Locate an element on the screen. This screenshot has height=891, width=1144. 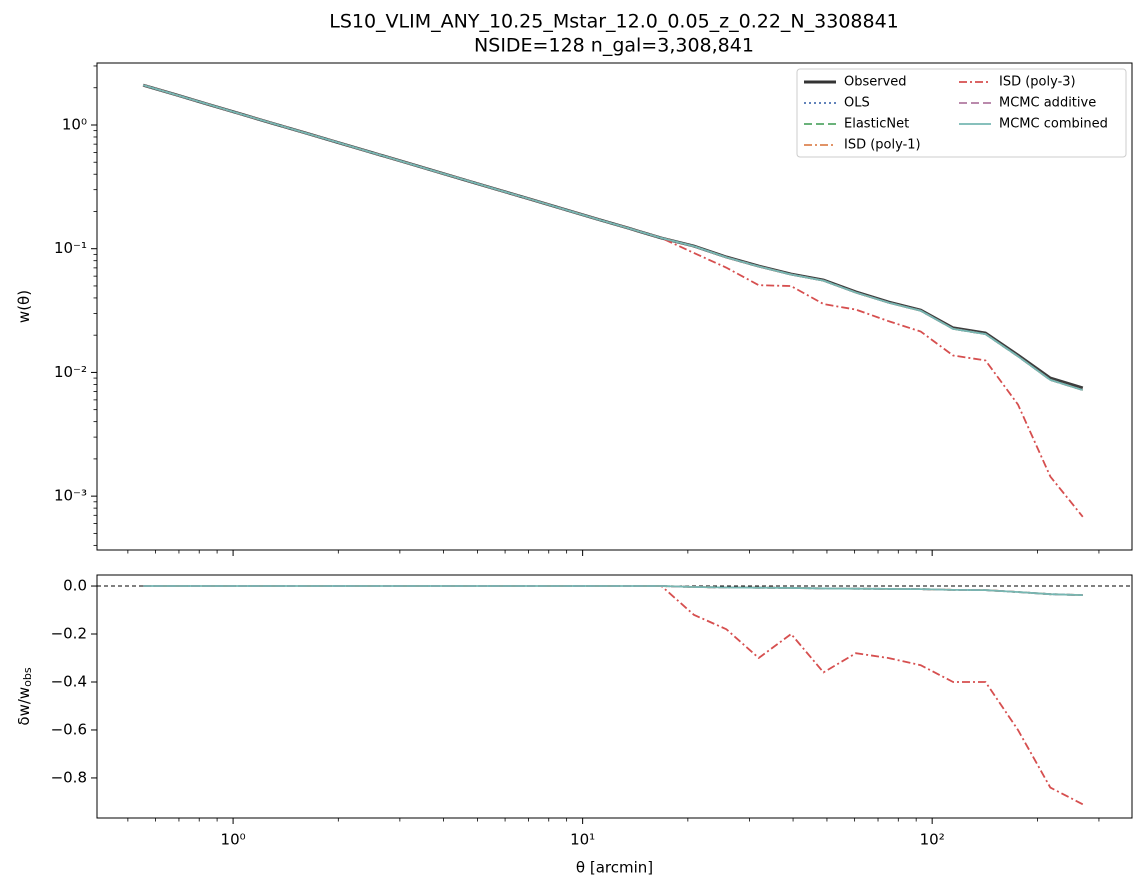
legend-label: Observed is located at coordinates (875, 82).